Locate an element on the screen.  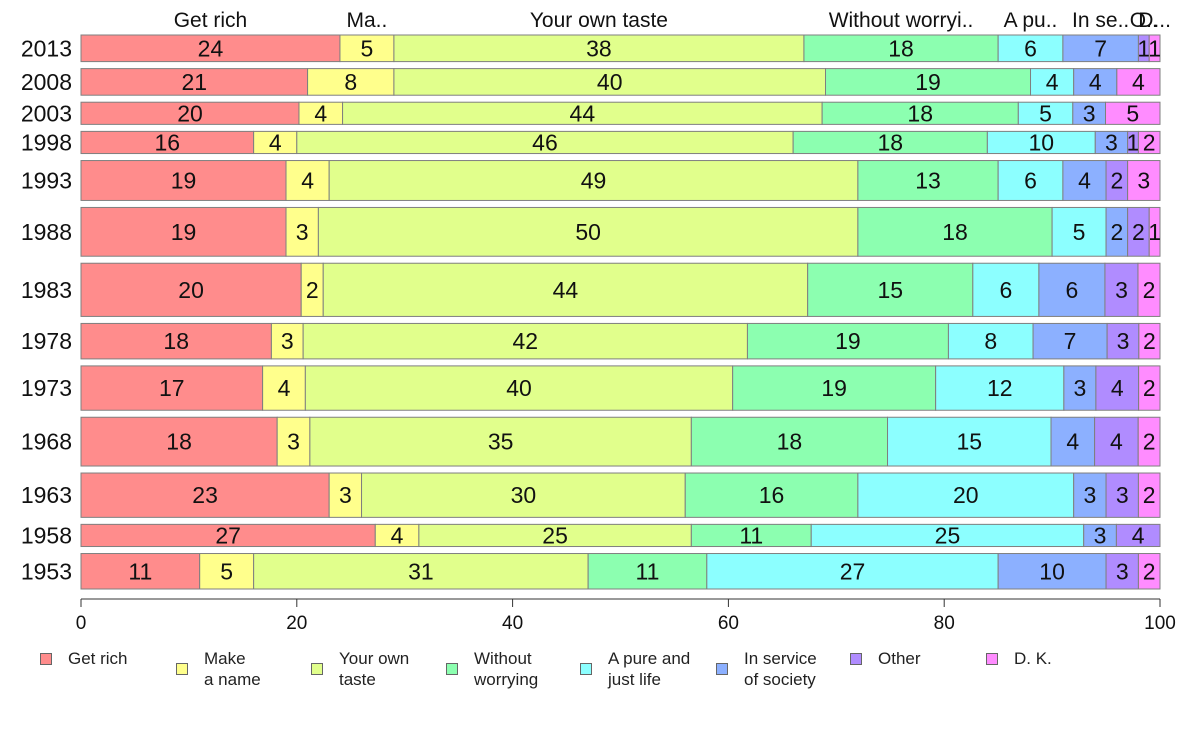
segment-label-1978-7: 3 is located at coordinates (1123, 341).